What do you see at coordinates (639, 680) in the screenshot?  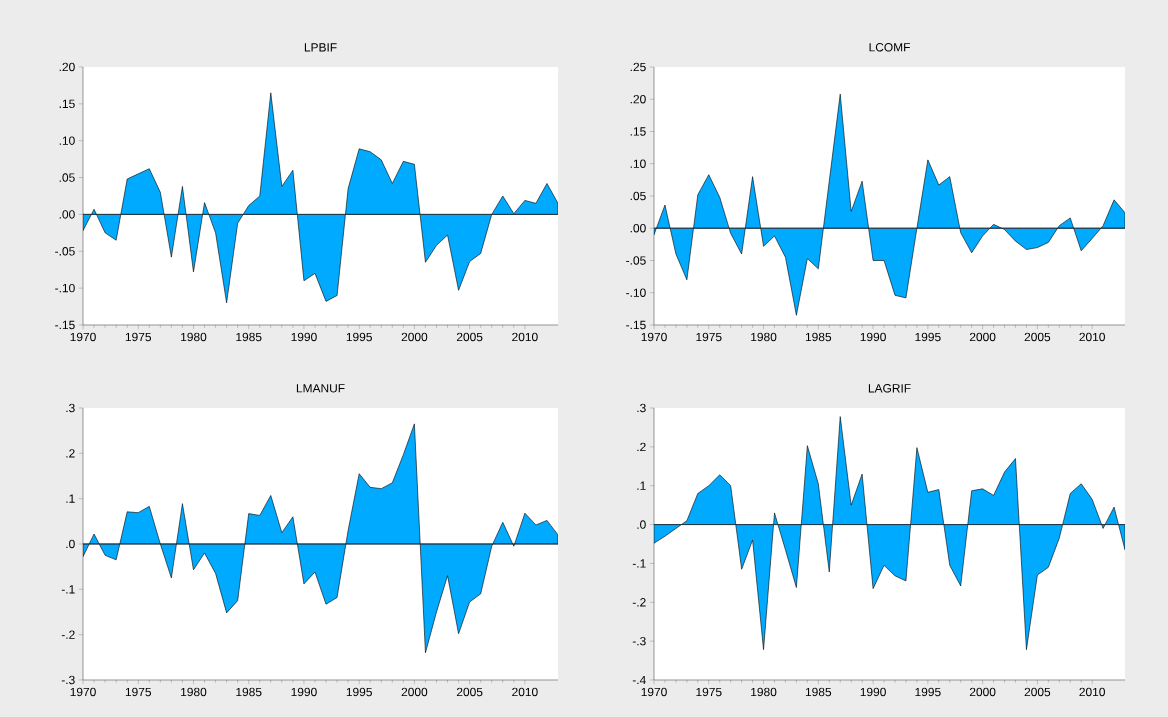 I see `y-tick-label: -.4` at bounding box center [639, 680].